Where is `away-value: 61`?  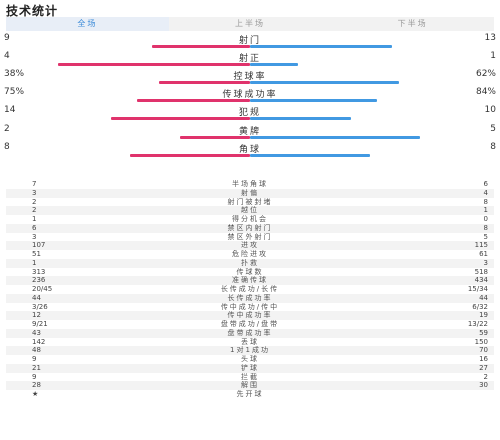 away-value: 61 is located at coordinates (483, 254).